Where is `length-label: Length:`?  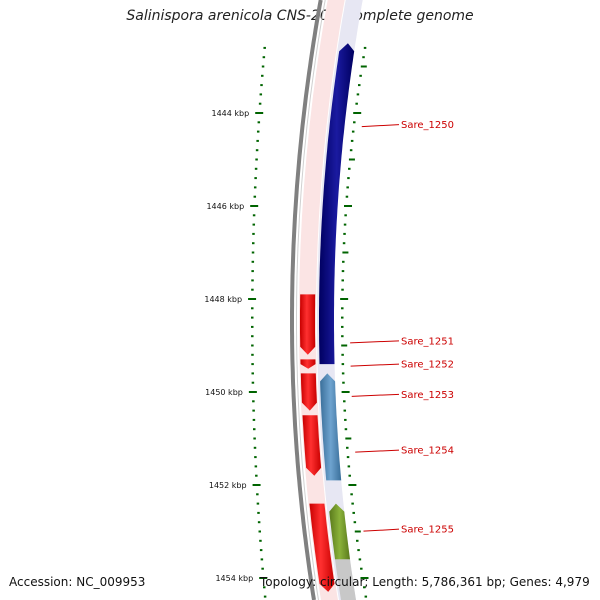 length-label: Length: is located at coordinates (395, 582).